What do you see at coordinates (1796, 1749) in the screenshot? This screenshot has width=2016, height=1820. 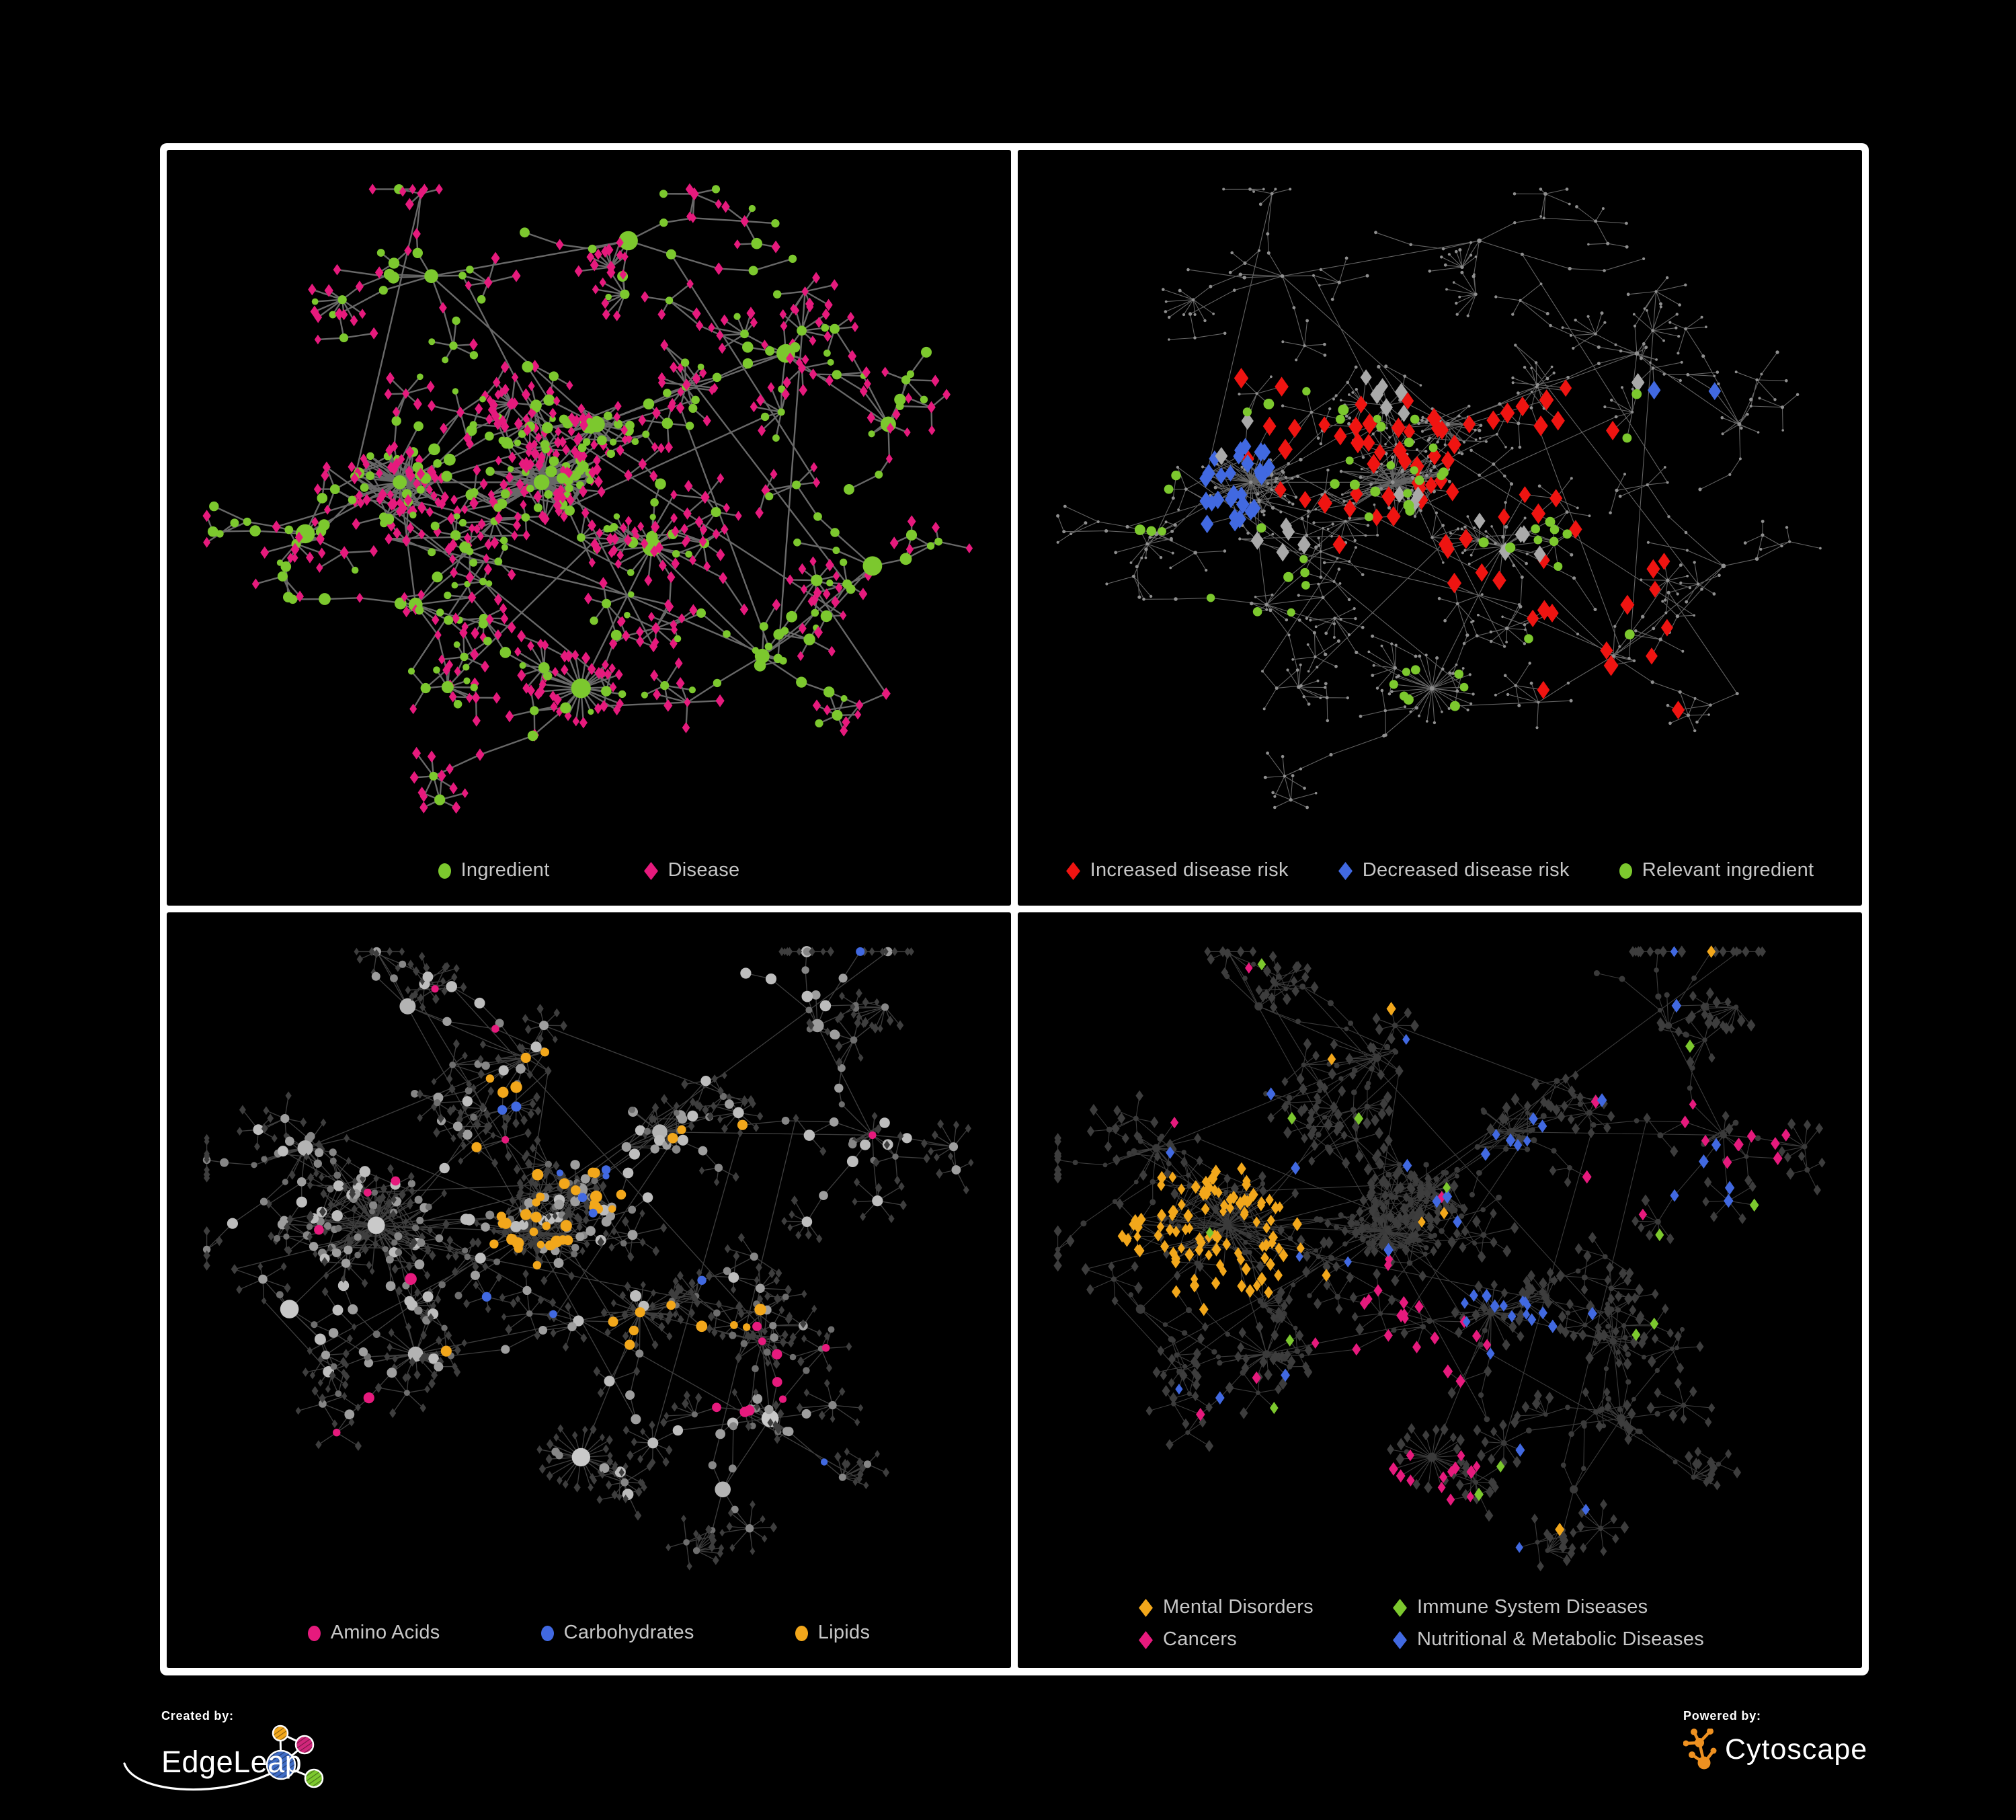 I see `cytoscape-wordmark: Cytoscape` at bounding box center [1796, 1749].